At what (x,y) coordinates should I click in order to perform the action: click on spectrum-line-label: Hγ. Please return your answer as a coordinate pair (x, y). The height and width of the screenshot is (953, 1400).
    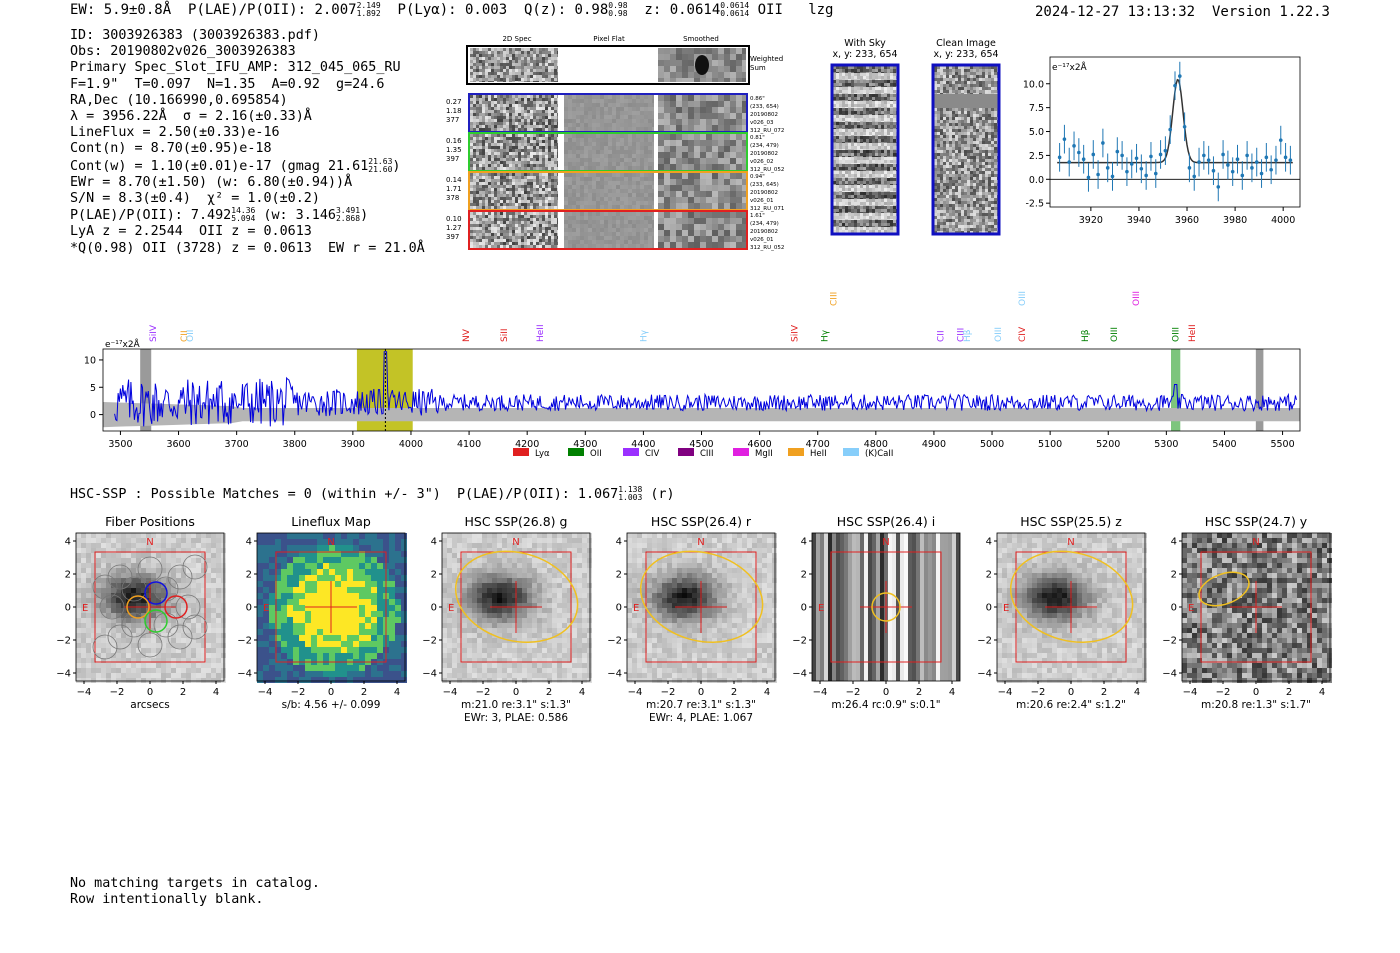
    Looking at the image, I should click on (644, 335).